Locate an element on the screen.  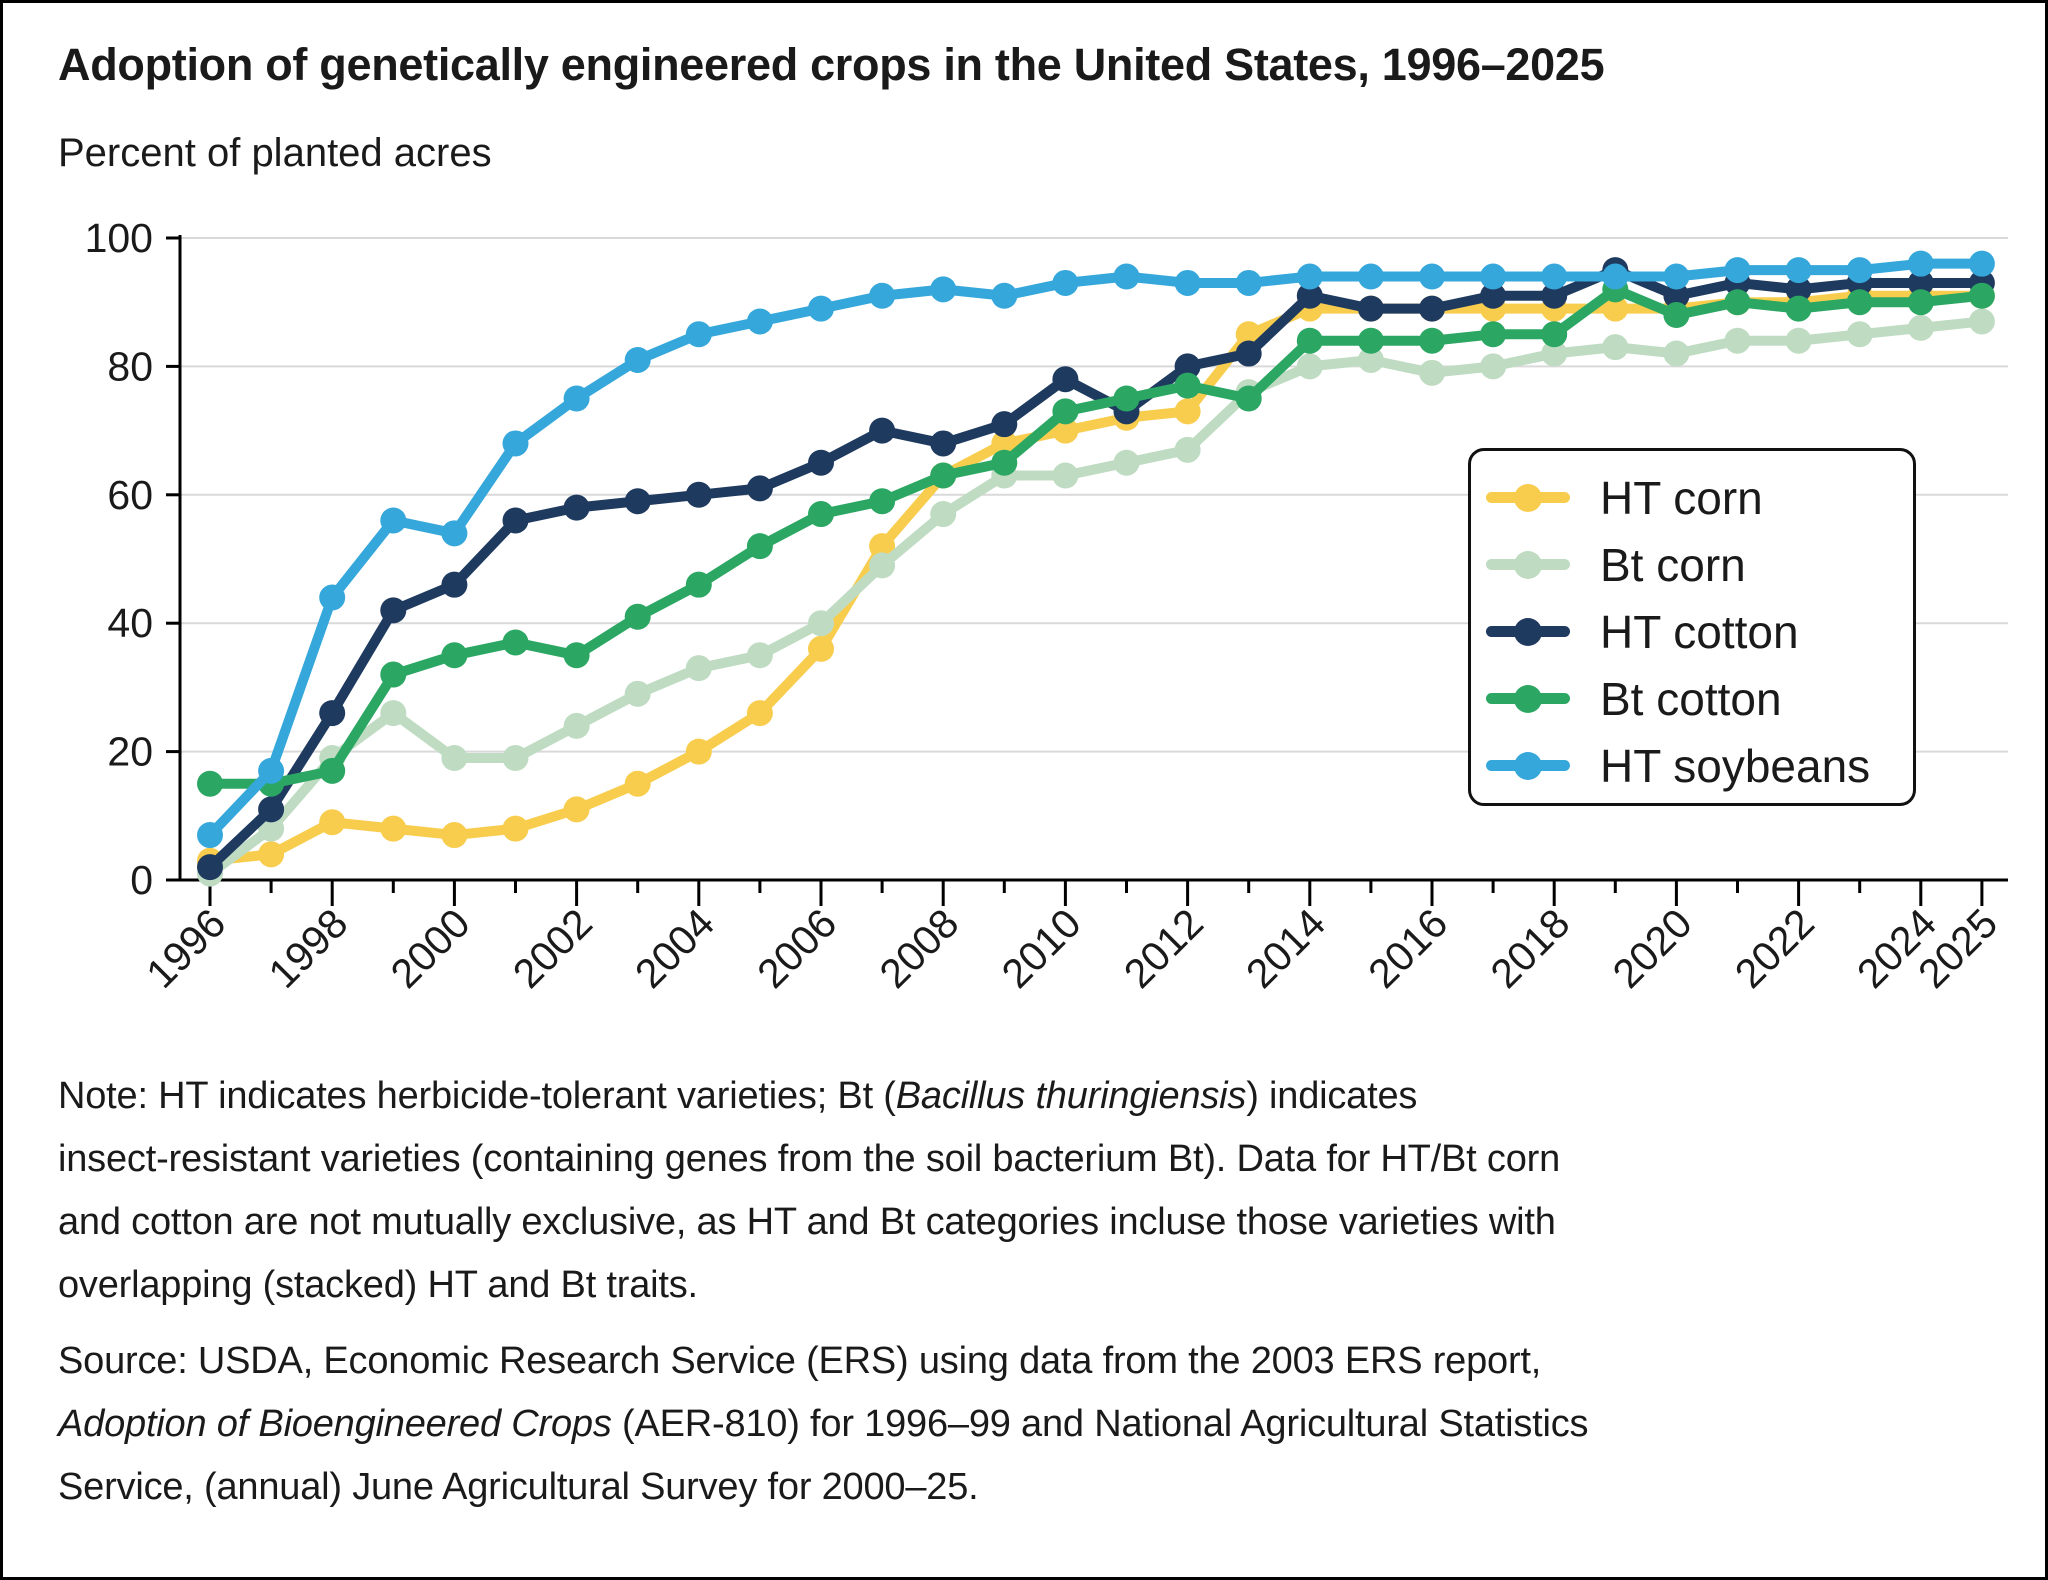
legend-label: HT cotton is located at coordinates (1699, 631).